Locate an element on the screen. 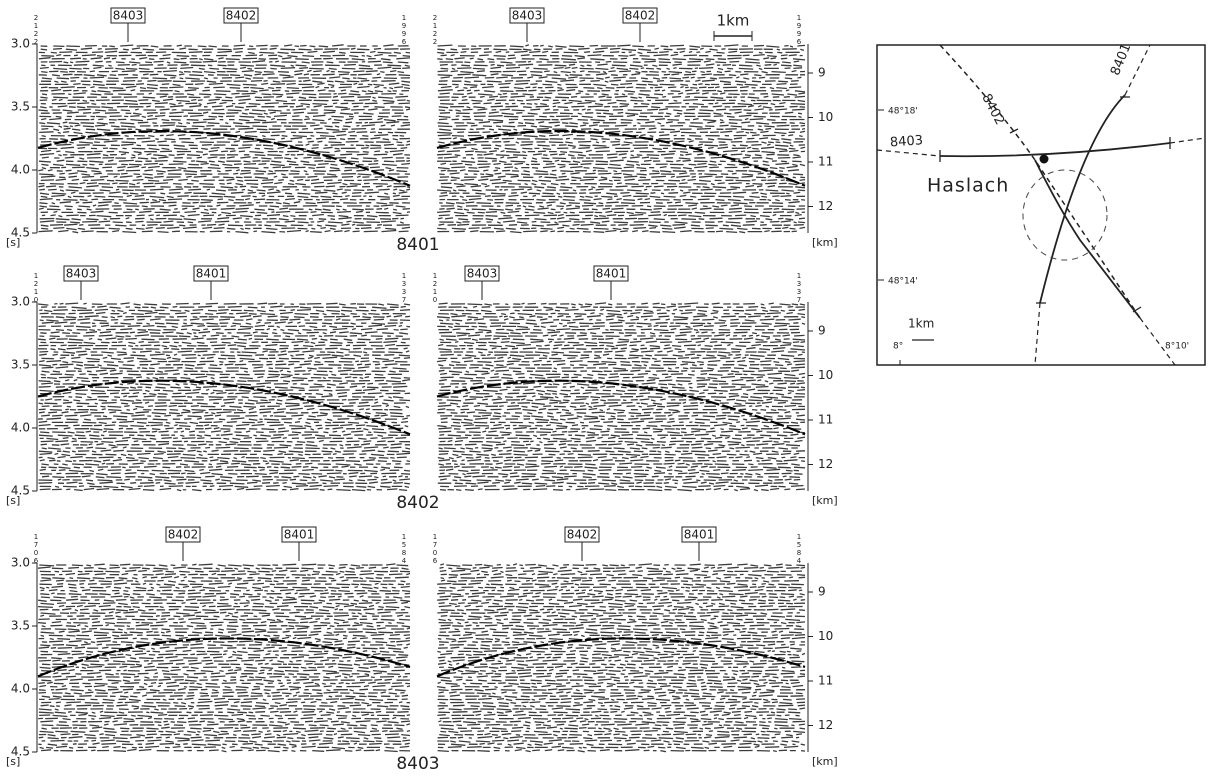 The width and height of the screenshot is (1218, 776). latitude-label: 48°18' is located at coordinates (903, 112).